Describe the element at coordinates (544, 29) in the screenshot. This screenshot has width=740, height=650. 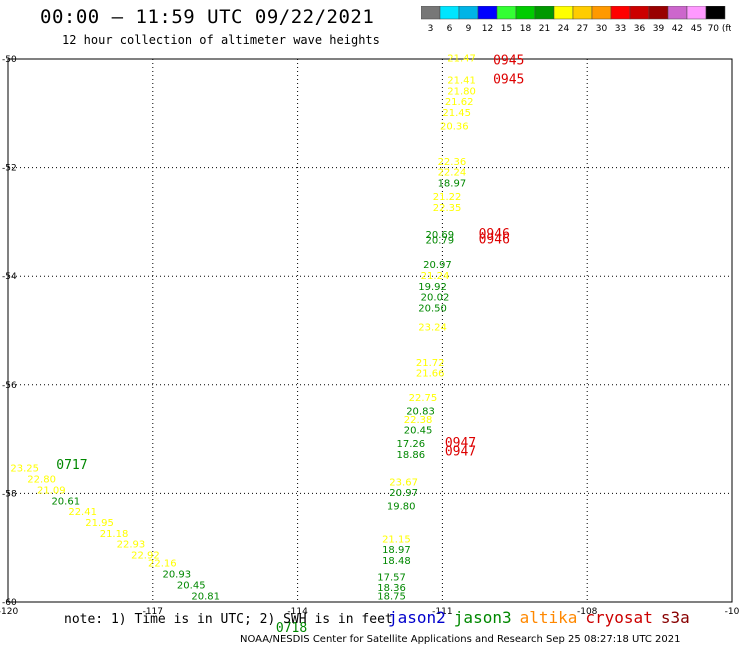
I see `scale-label: 21` at that location.